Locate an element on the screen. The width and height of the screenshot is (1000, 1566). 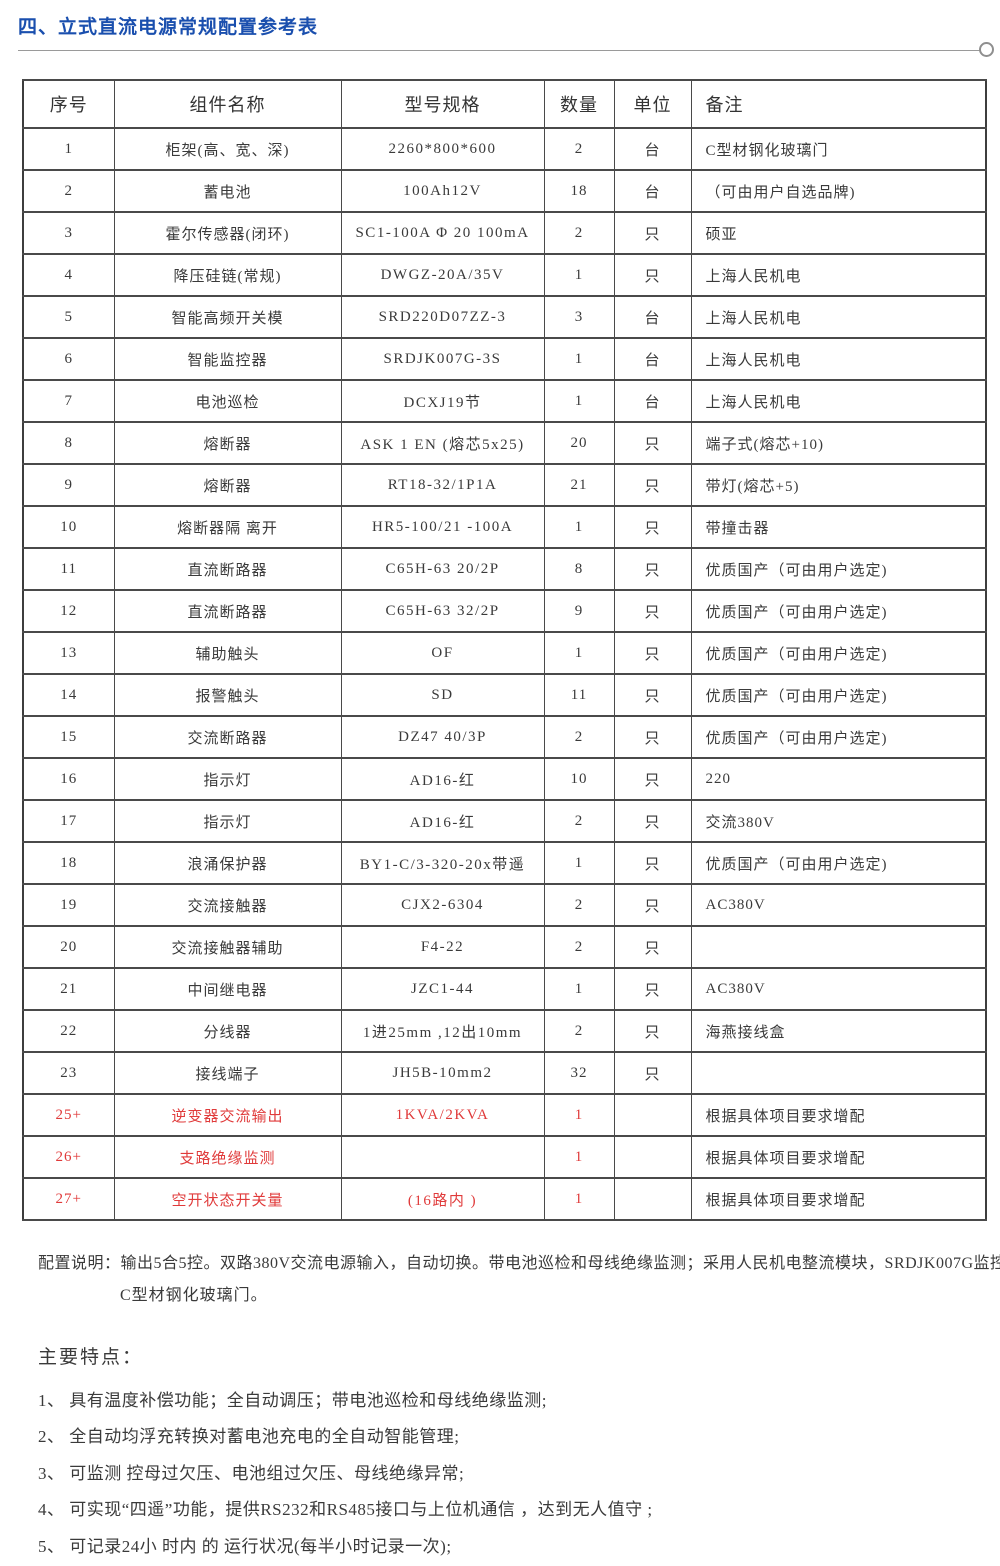
config-table-header: 序号 组件名称 型号规格 数量 单位 备注 is located at coordinates (504, 104).